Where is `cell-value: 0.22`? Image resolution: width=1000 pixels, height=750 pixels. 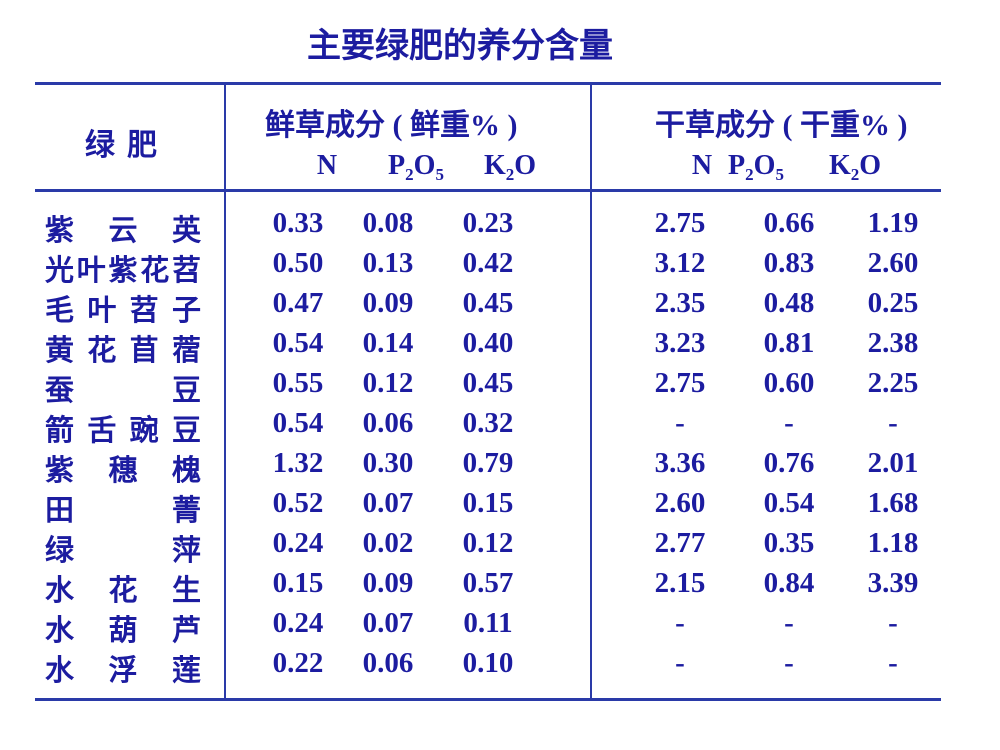
cell-value: 0.22 is located at coordinates (298, 663).